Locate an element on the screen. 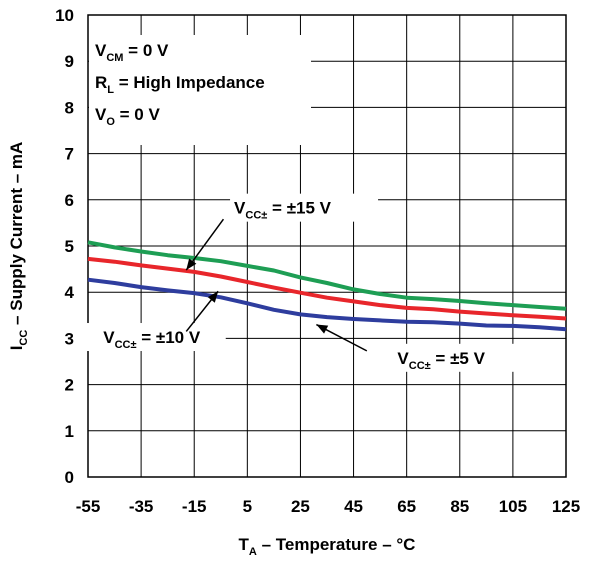  x-axis-label-main: T is located at coordinates (244, 544).